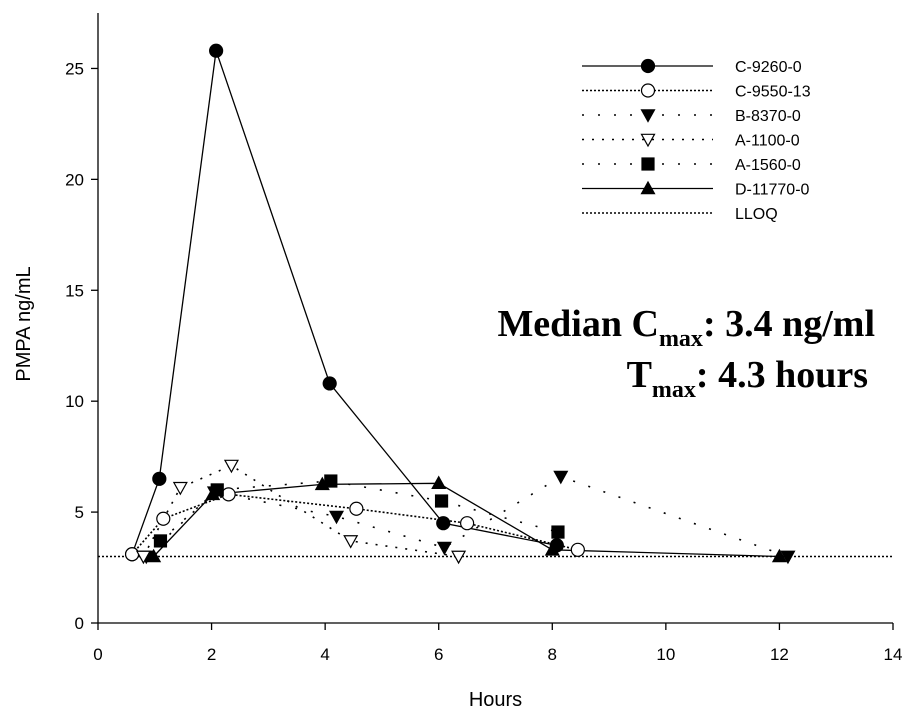 The width and height of the screenshot is (912, 721). Describe the element at coordinates (772, 190) in the screenshot. I see `legend-label: D-11770-0` at that location.